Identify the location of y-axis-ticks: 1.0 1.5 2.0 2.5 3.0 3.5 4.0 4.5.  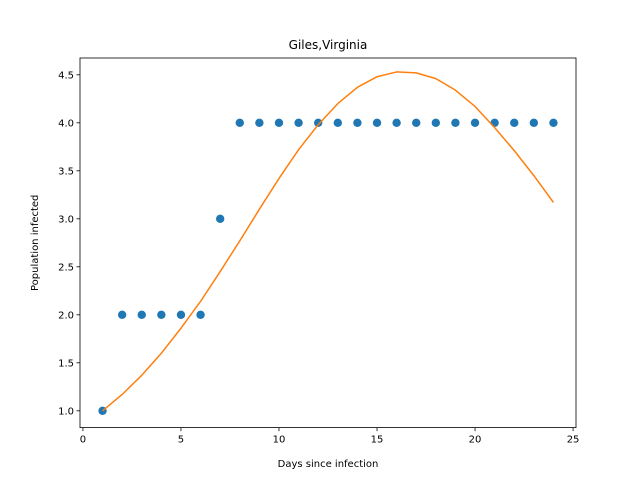
(69, 243).